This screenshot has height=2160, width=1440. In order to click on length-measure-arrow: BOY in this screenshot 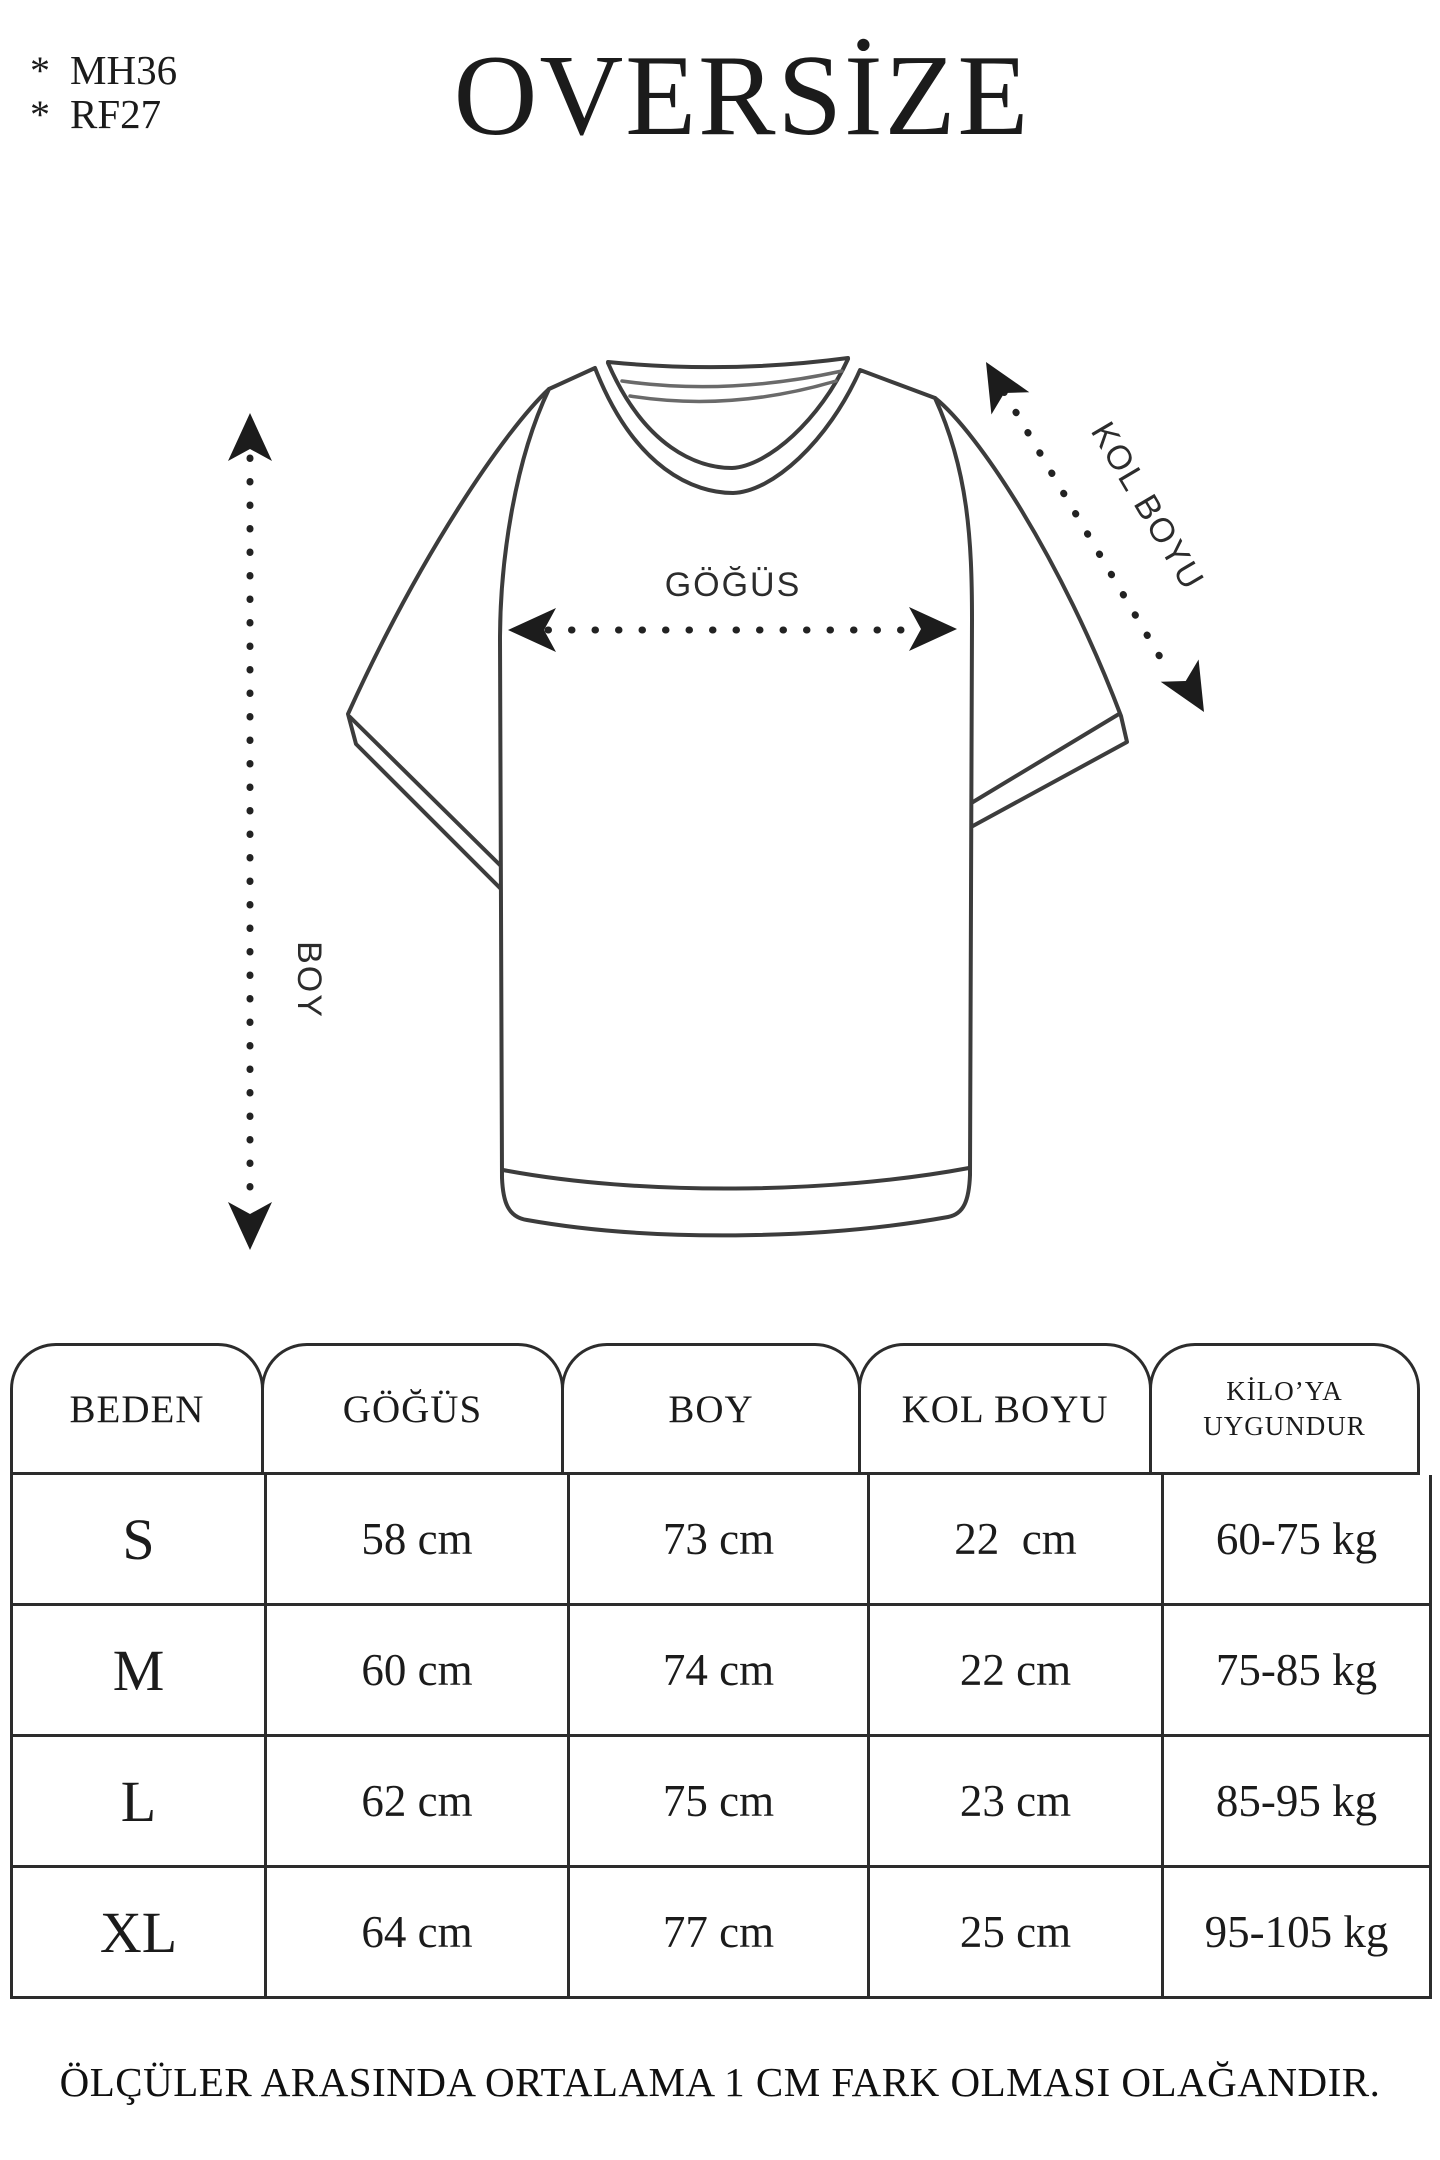, I will do `click(278, 831)`.